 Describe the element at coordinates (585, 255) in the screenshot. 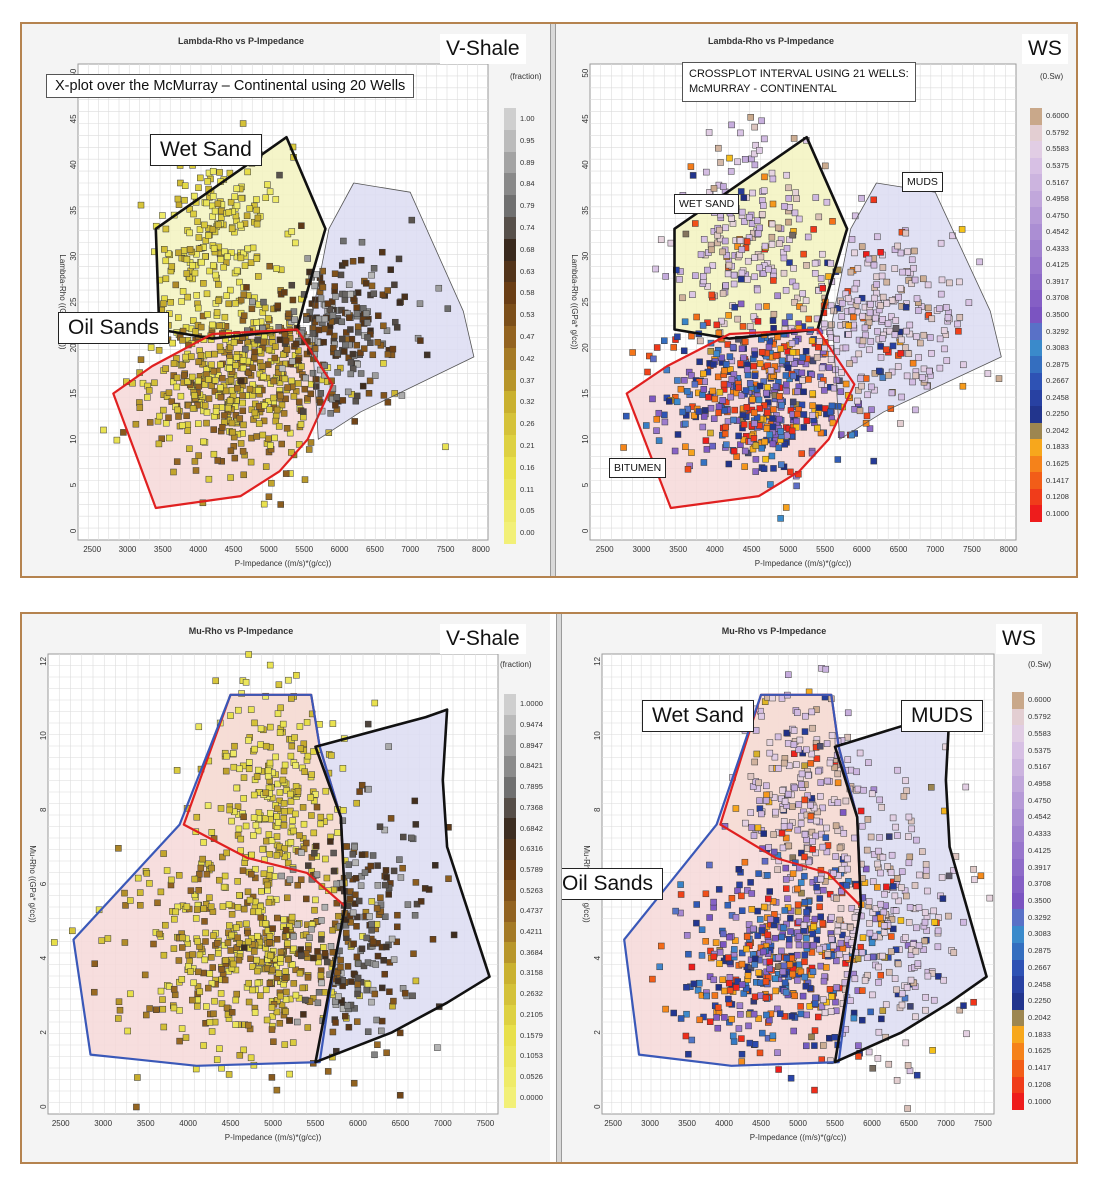

I see `y-tick-label: 30` at that location.